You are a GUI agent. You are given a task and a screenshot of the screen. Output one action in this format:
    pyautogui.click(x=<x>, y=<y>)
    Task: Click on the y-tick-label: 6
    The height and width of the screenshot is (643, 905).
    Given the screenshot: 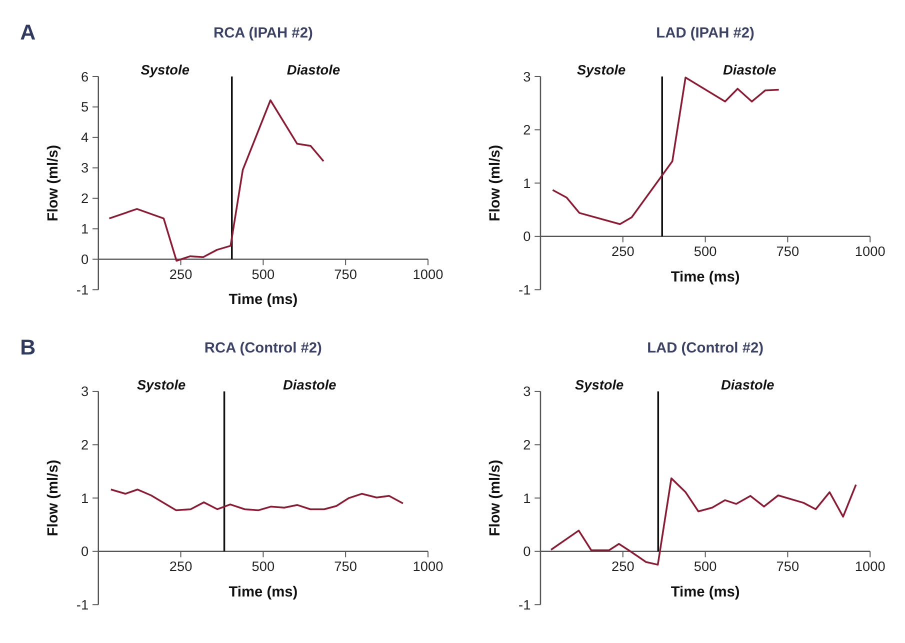 What is the action you would take?
    pyautogui.click(x=84, y=76)
    